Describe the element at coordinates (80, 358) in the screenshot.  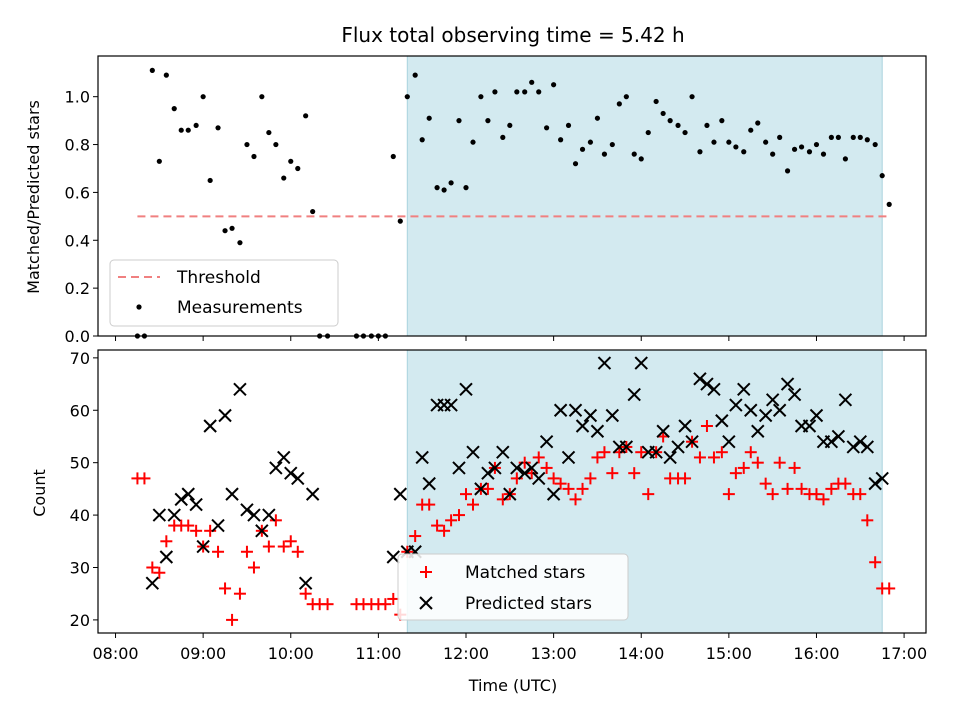
I see `y-tick-label: 70` at that location.